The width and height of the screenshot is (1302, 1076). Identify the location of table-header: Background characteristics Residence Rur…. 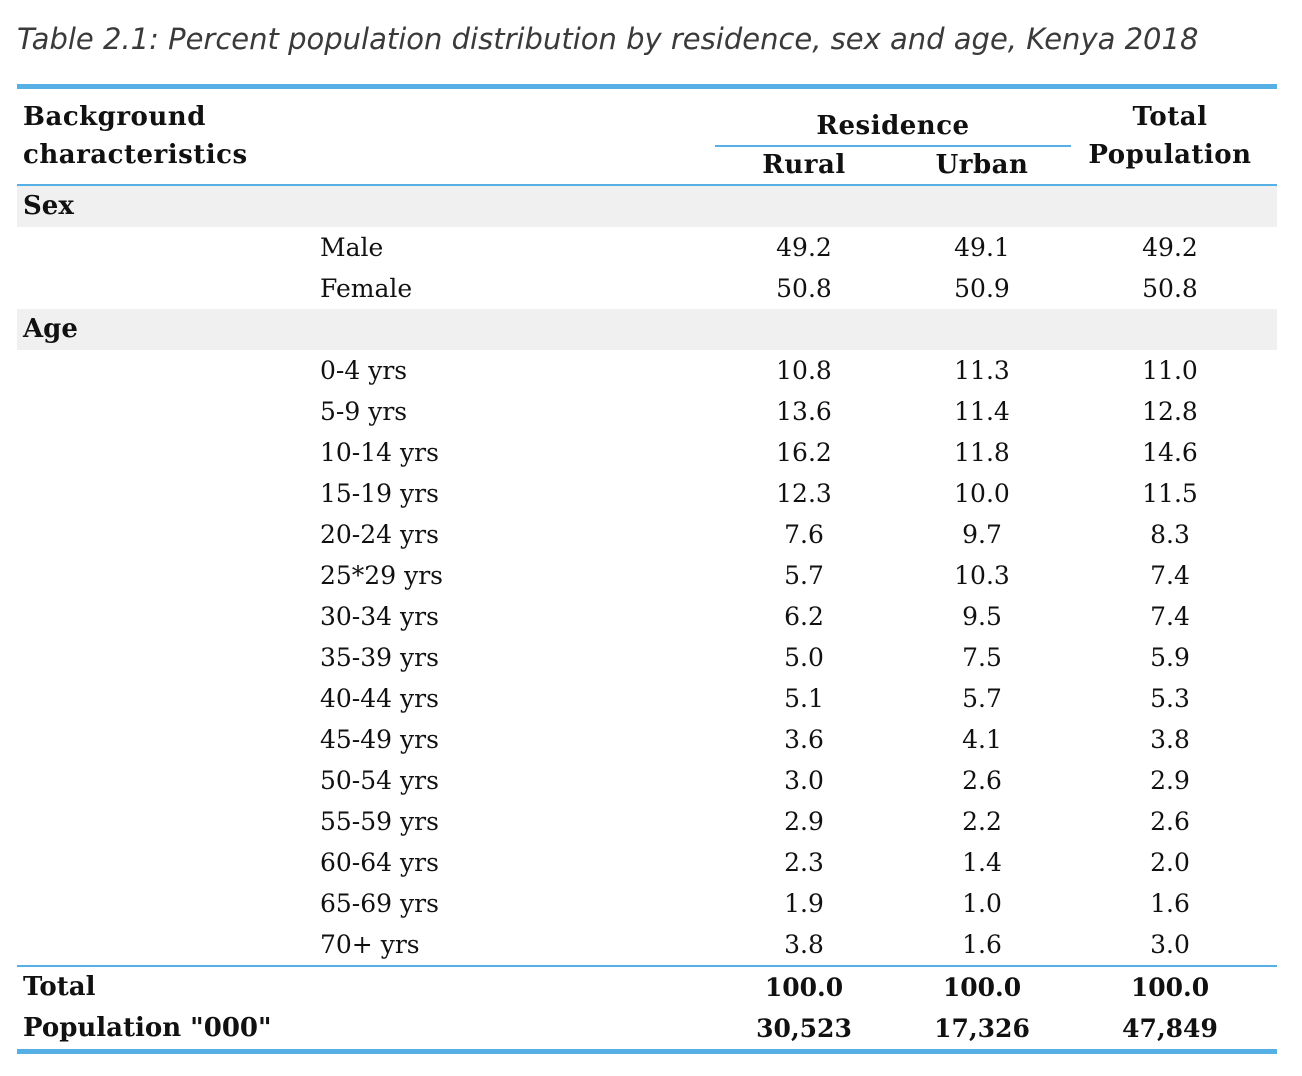
(647, 137).